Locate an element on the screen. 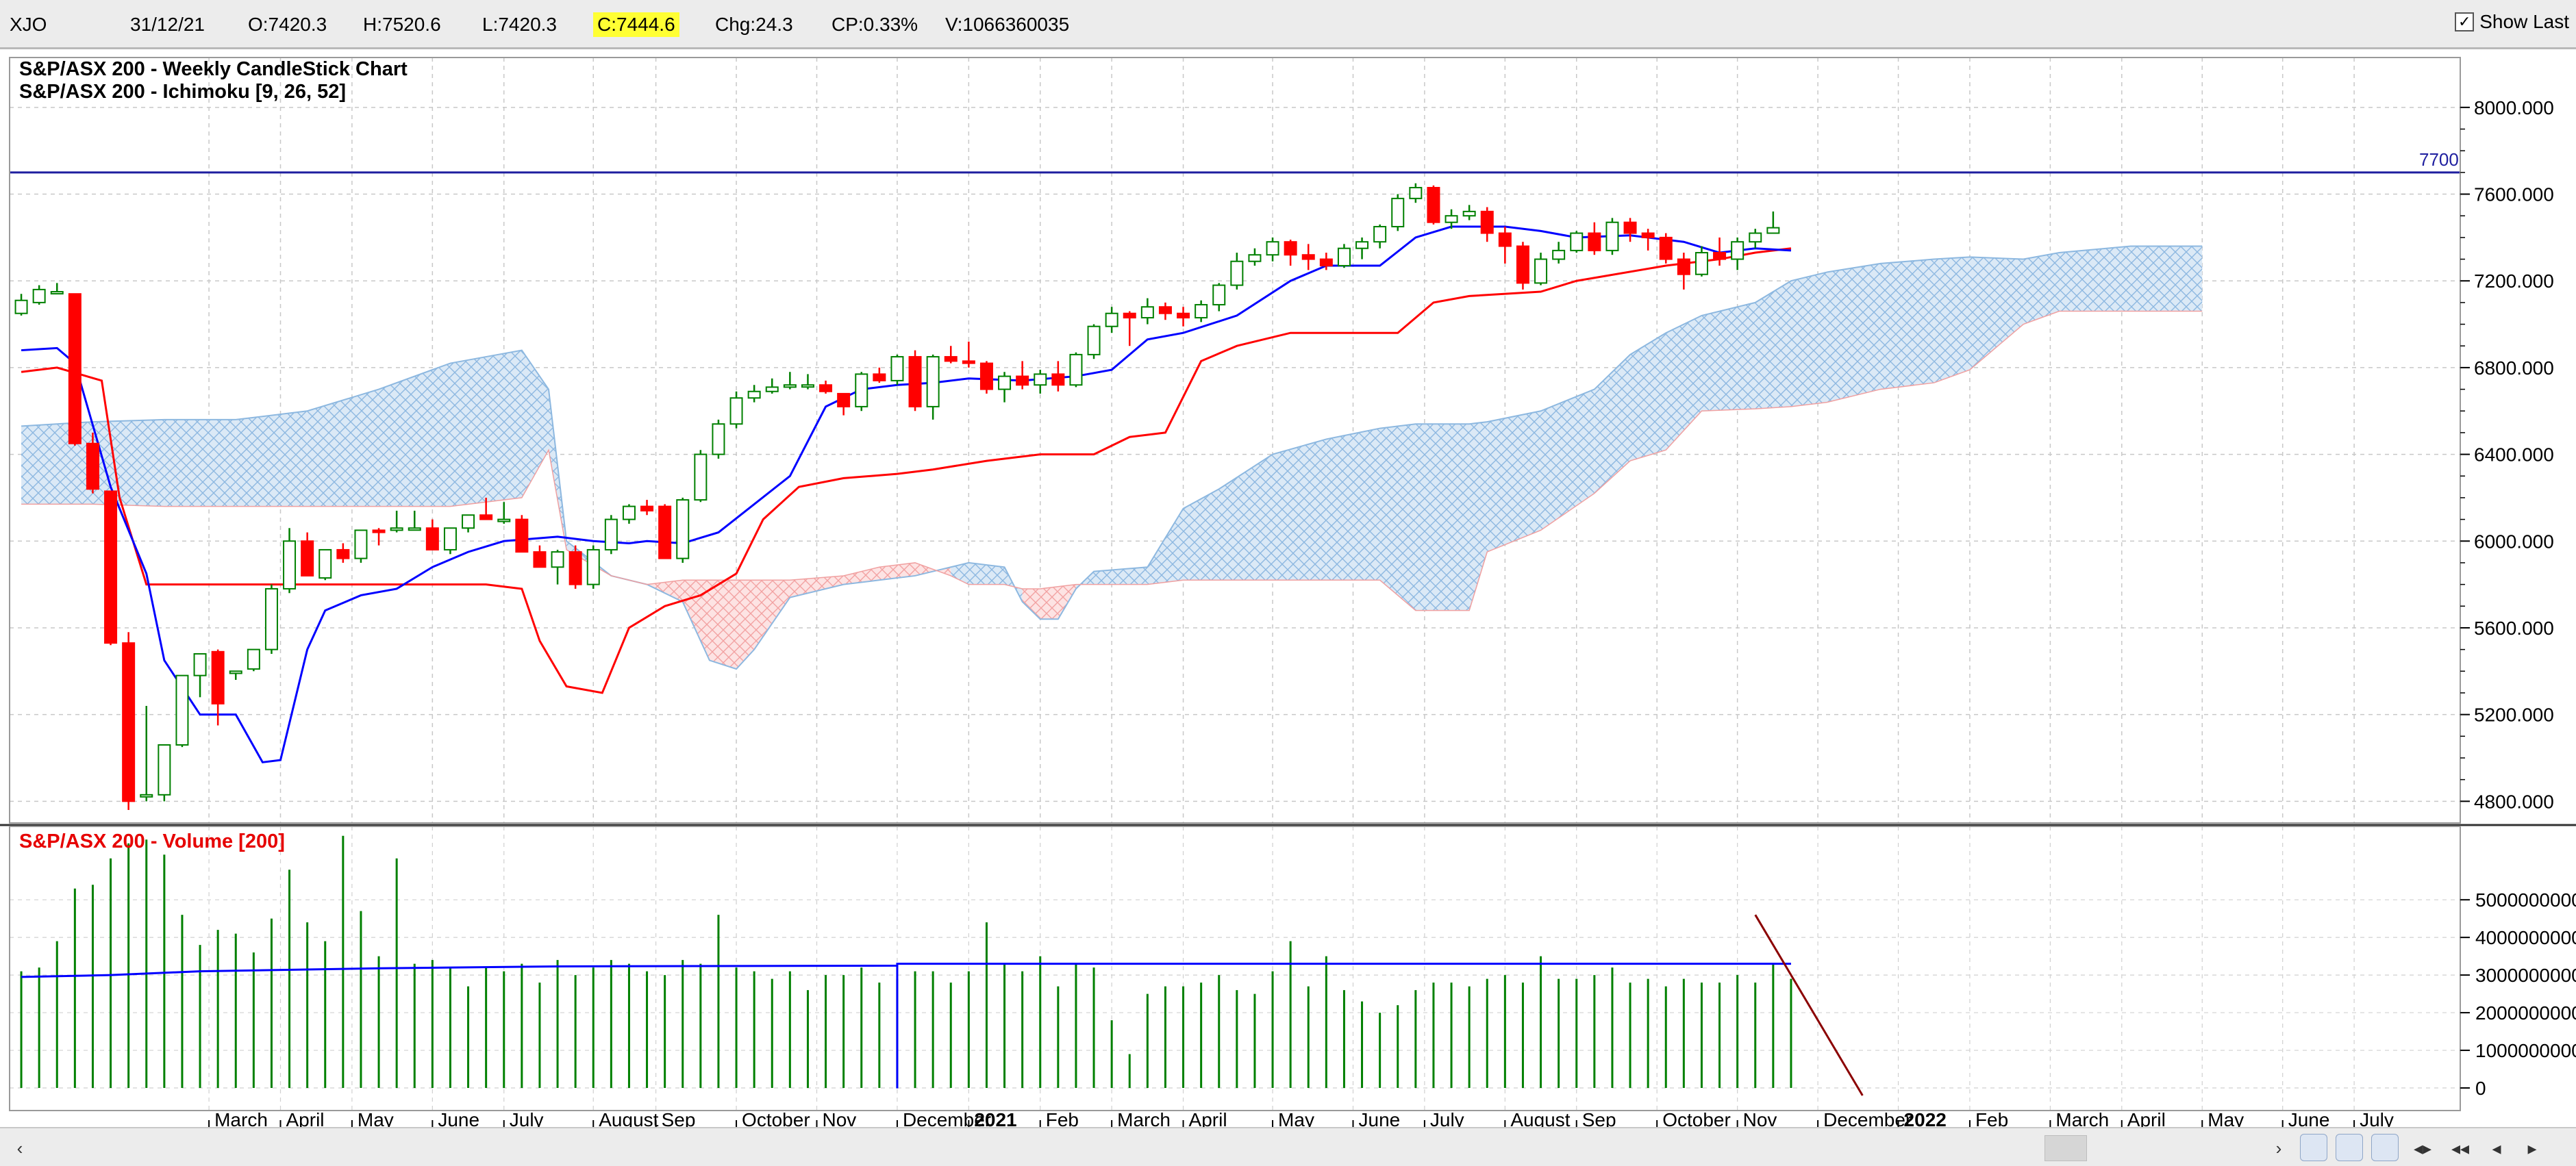 This screenshot has width=2576, height=1166. time-axis-label: April is located at coordinates (2146, 1118).